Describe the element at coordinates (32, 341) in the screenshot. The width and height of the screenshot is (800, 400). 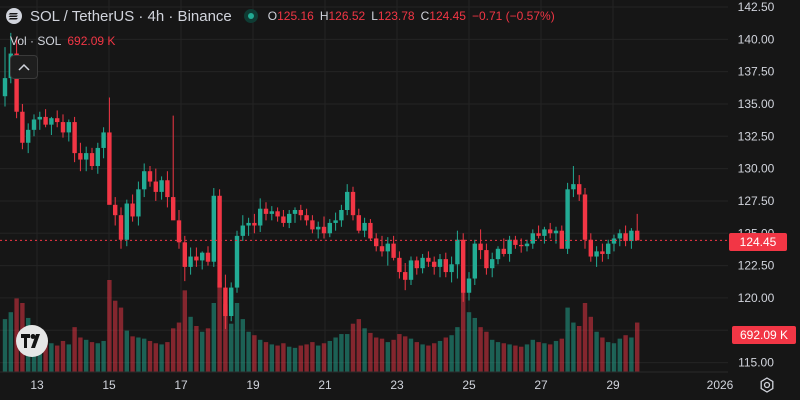
I see `tradingview-logo-icon` at that location.